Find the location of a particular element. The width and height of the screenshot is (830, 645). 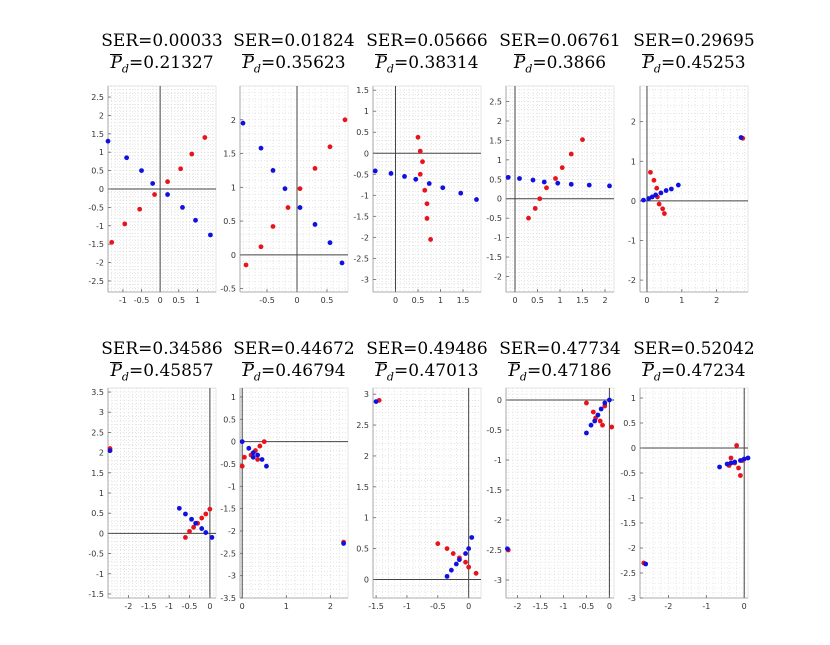

x-tick-label: 1.5 is located at coordinates (463, 300).